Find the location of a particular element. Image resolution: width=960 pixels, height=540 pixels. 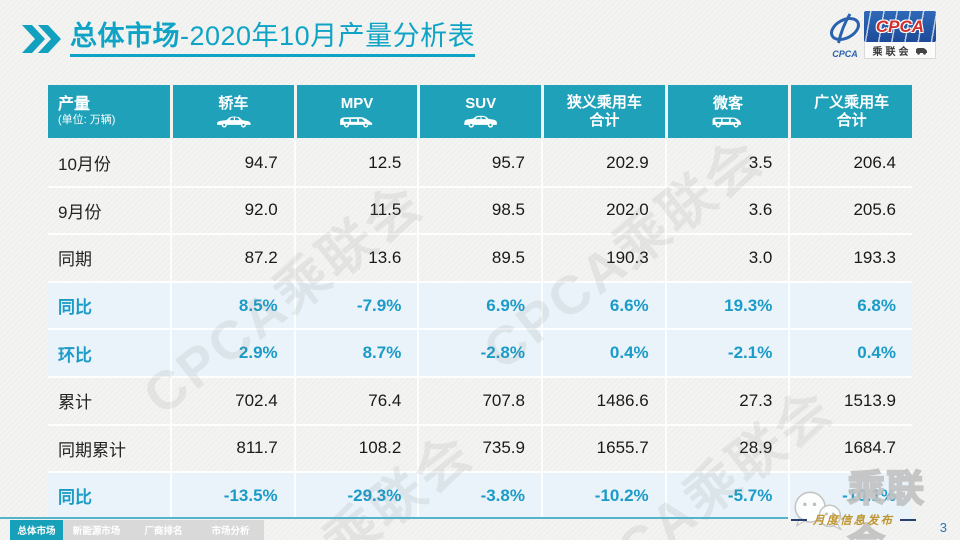

table-cell: -2.1% is located at coordinates (726, 353).